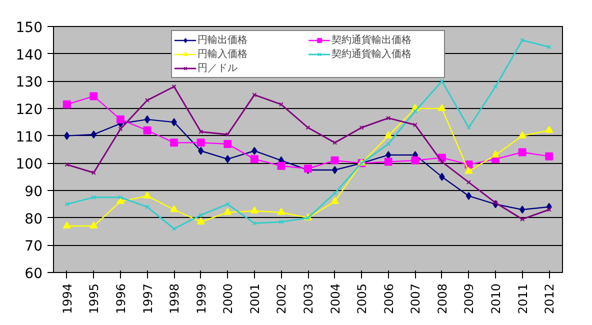  What do you see at coordinates (29, 28) in the screenshot?
I see `y-tick-label: 150` at bounding box center [29, 28].